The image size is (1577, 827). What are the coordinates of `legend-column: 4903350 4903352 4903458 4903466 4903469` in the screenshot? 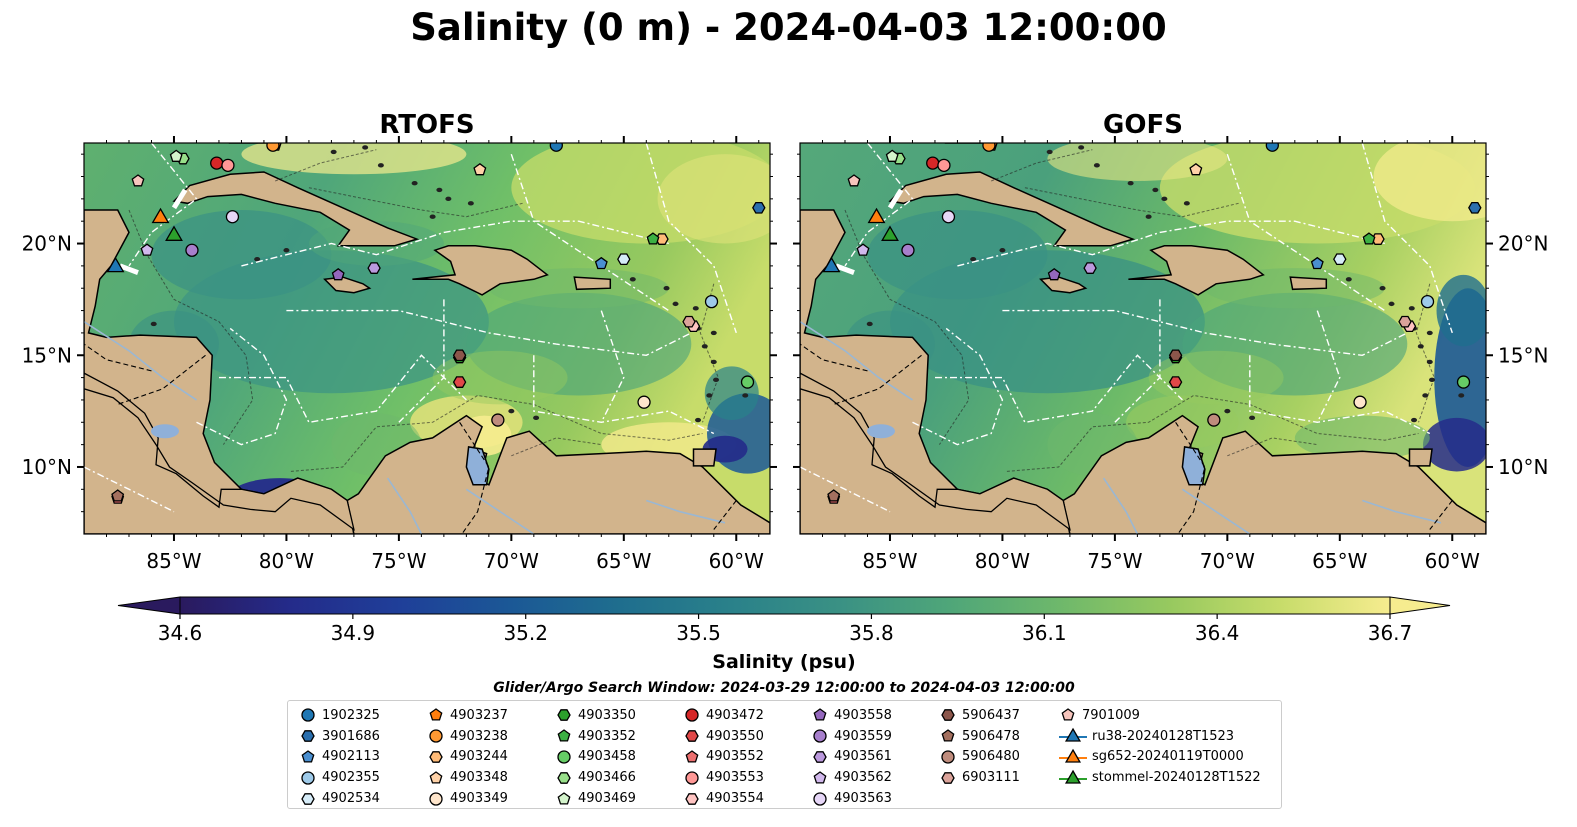 It's located at (595, 757).